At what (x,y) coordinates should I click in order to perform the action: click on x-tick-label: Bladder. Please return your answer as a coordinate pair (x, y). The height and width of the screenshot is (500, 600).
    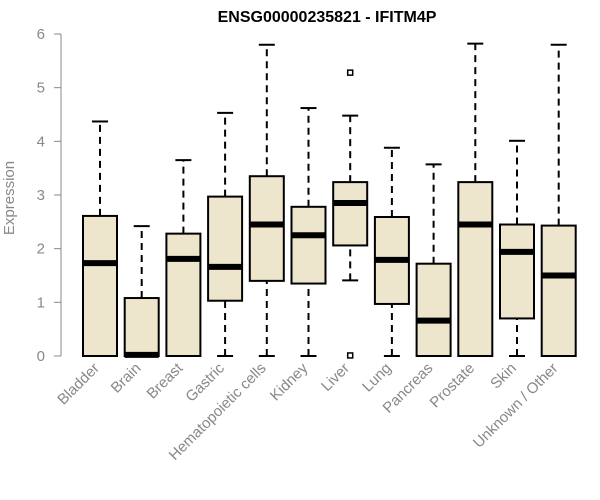
    Looking at the image, I should click on (78, 384).